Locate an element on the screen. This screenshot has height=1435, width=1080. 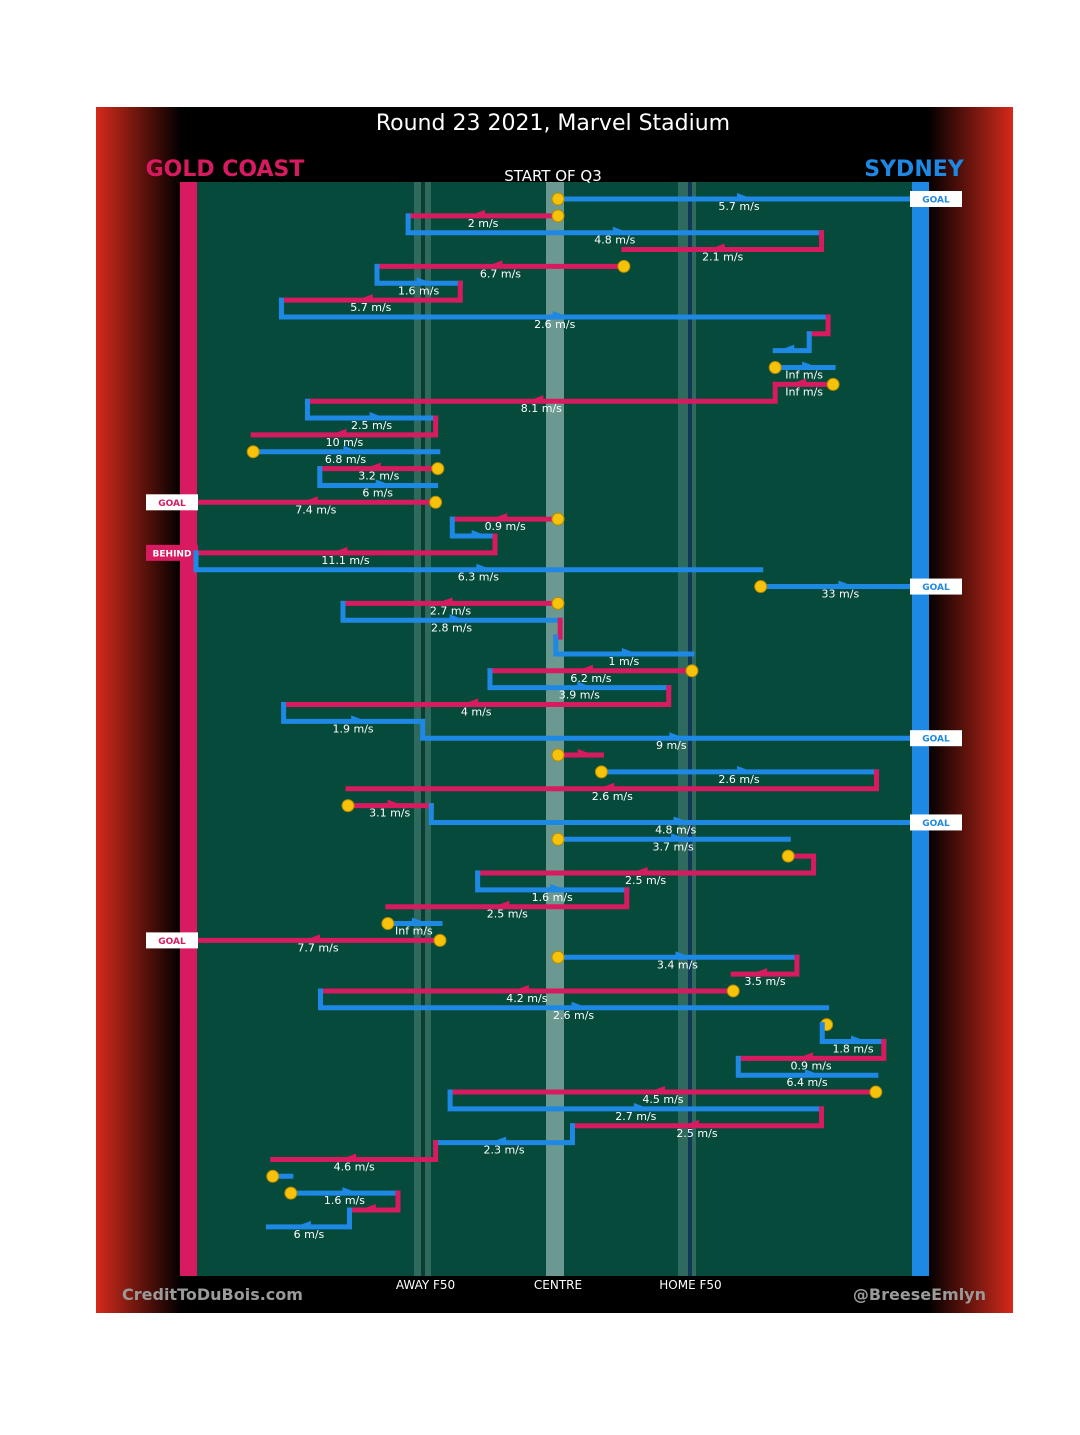
chain-28: 1 m/s is located at coordinates (624, 651).